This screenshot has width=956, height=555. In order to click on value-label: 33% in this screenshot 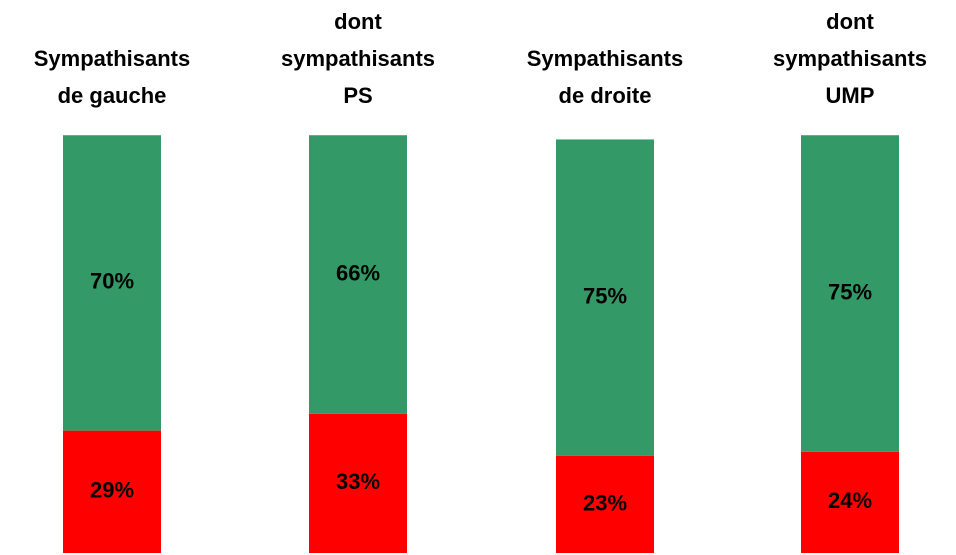, I will do `click(358, 481)`.